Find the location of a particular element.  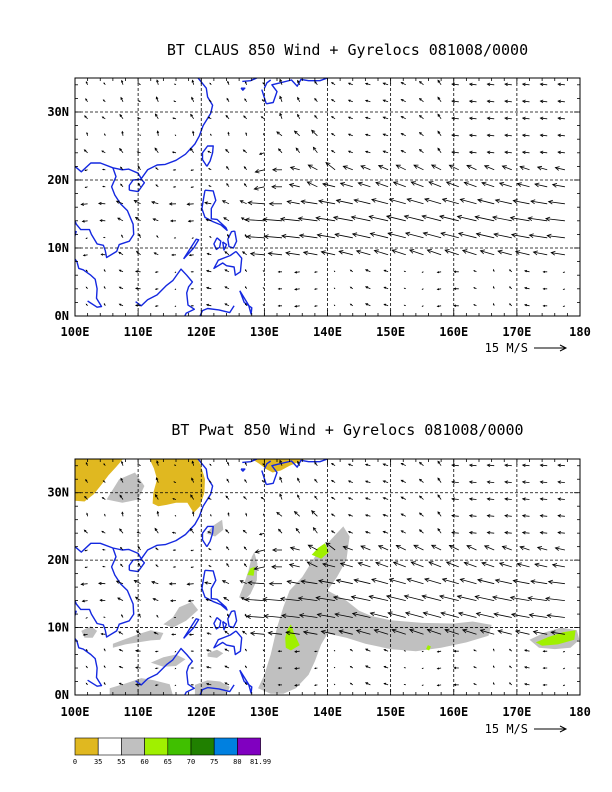

colorbar-label: 65 is located at coordinates (168, 762).